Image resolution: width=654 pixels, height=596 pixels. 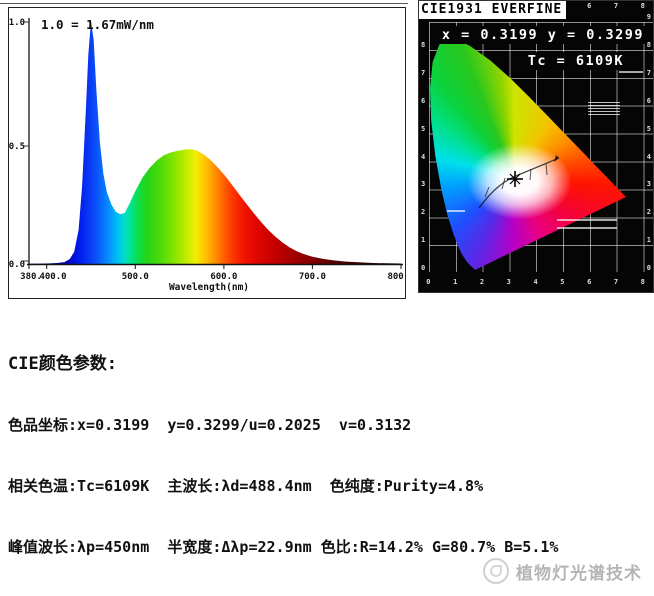 I want to click on x-tick-label: 400.0, so click(x=52, y=277).